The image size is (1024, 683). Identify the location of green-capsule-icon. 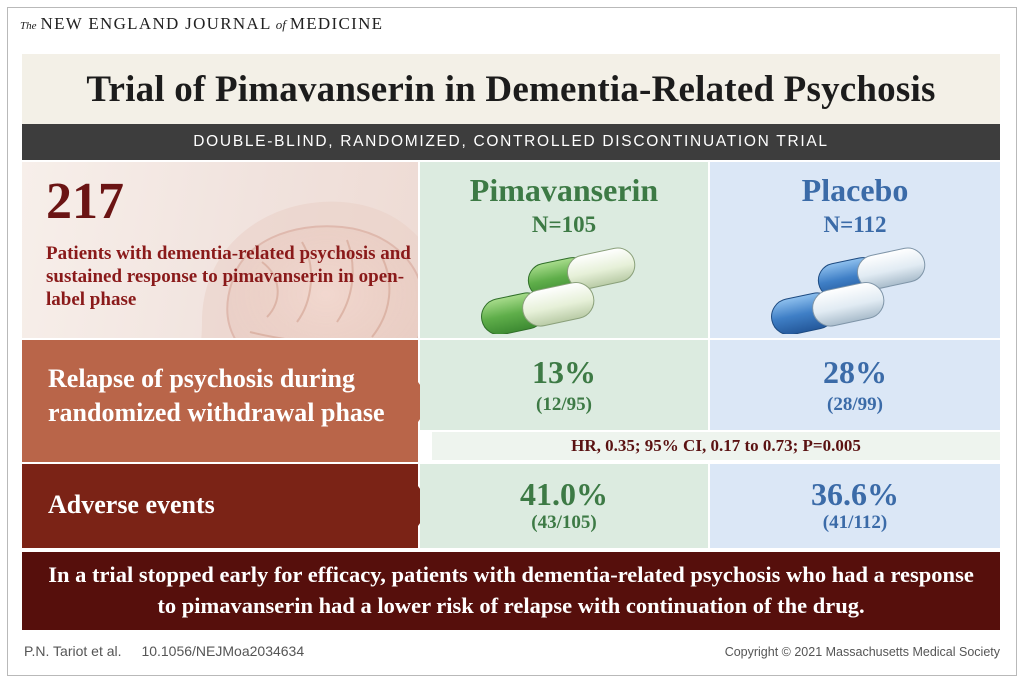
(558, 290).